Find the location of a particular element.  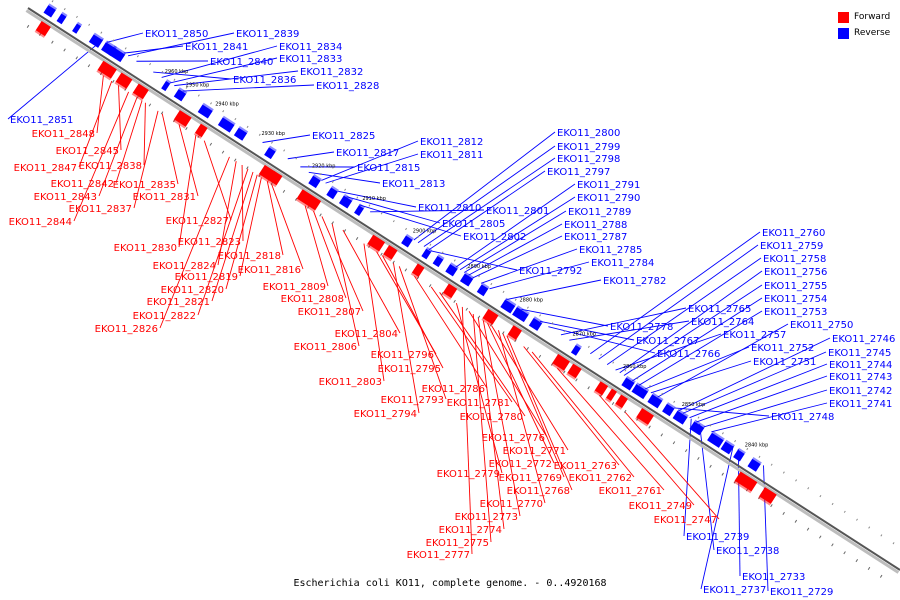

gene-label-text: EKO11_2737 is located at coordinates (734, 590).